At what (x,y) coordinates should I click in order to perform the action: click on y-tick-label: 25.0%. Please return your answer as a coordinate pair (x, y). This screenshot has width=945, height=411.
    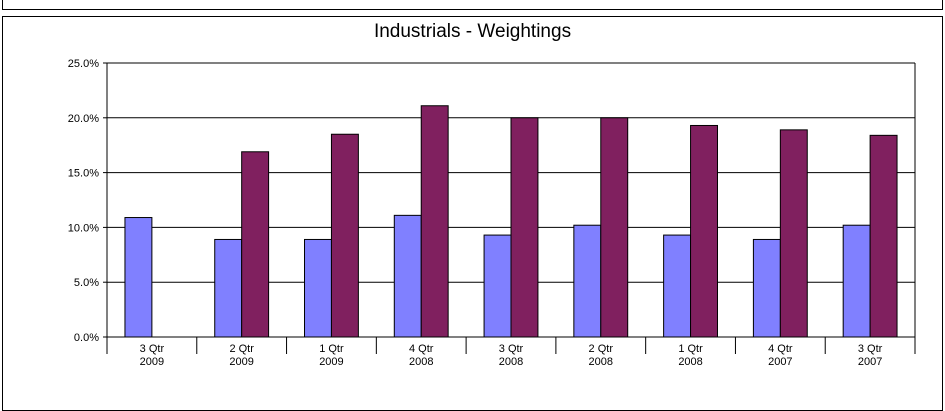
    Looking at the image, I should click on (83, 64).